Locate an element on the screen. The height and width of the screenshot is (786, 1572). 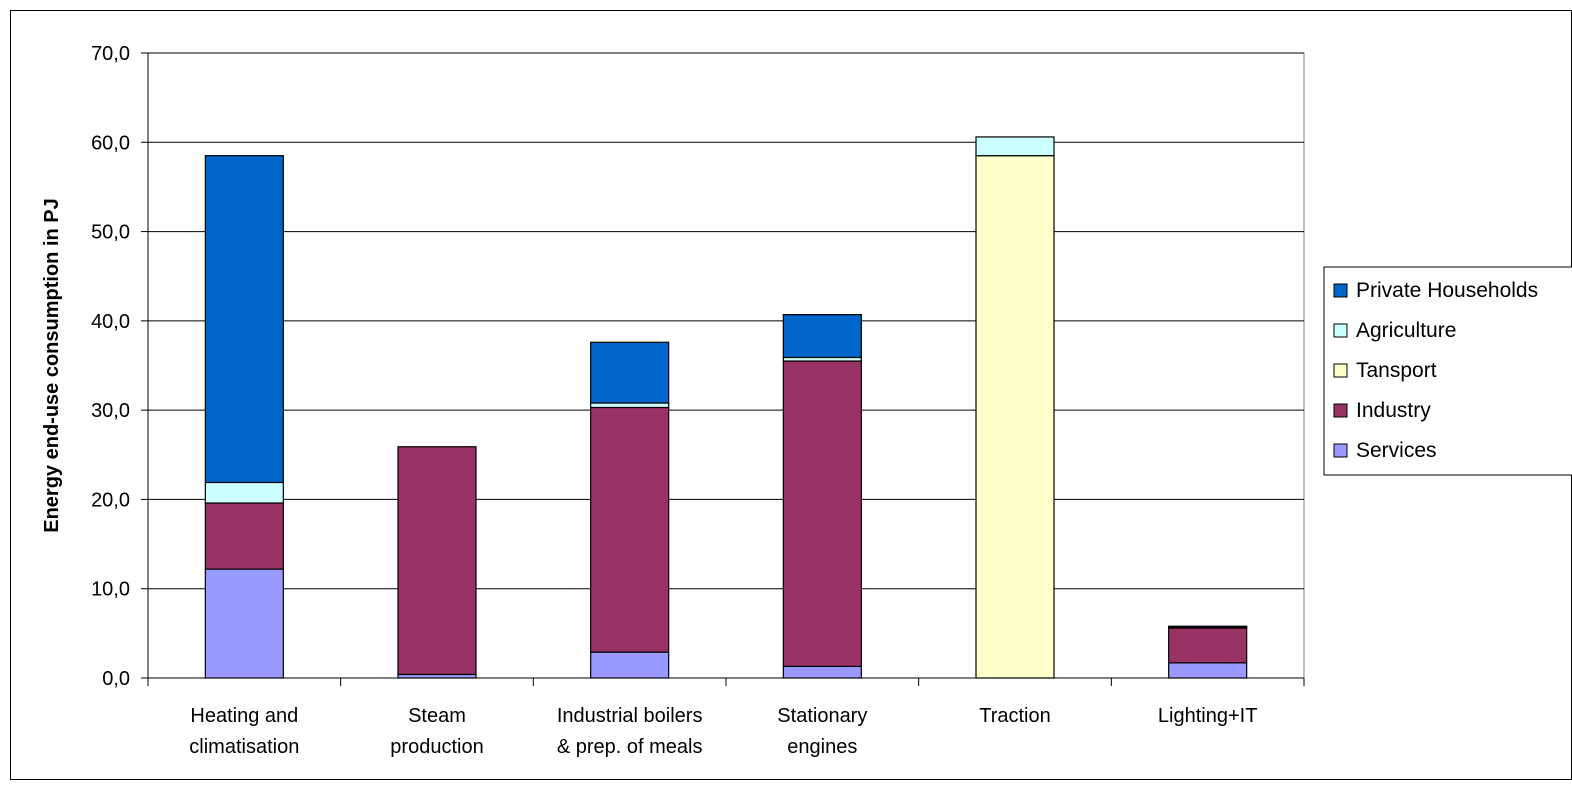
x-category-label: engines is located at coordinates (822, 747).